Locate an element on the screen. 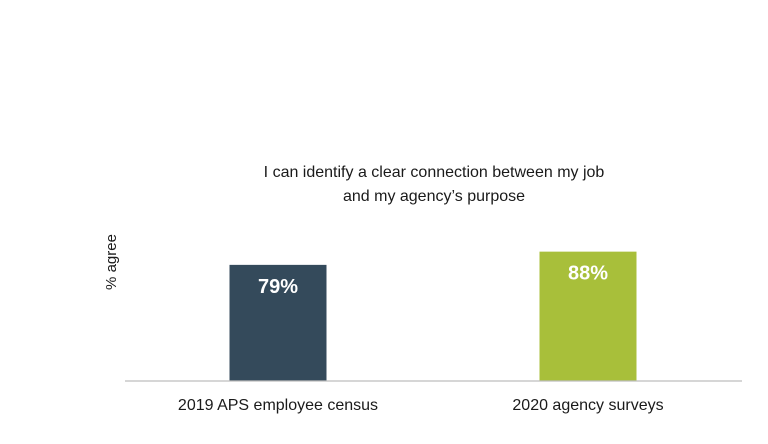 The width and height of the screenshot is (768, 444). y-axis-label: % agree is located at coordinates (111, 262).